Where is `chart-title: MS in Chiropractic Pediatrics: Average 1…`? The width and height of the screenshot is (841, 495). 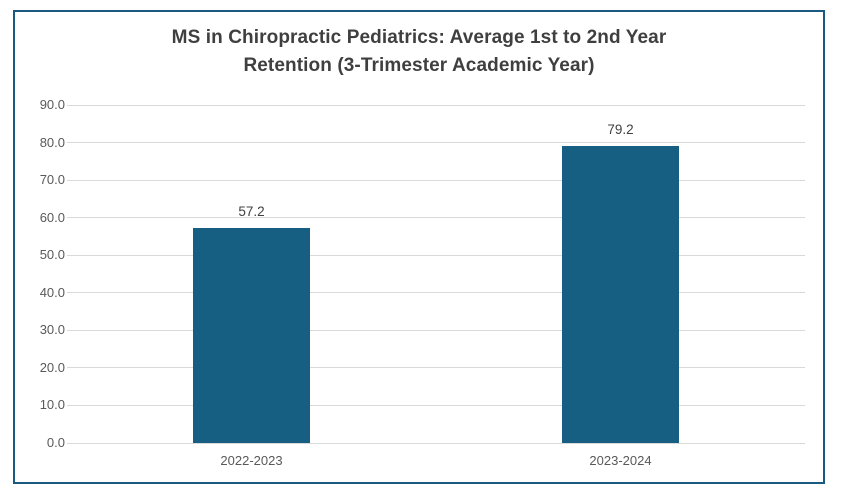
chart-title: MS in Chiropractic Pediatrics: Average 1… is located at coordinates (419, 52).